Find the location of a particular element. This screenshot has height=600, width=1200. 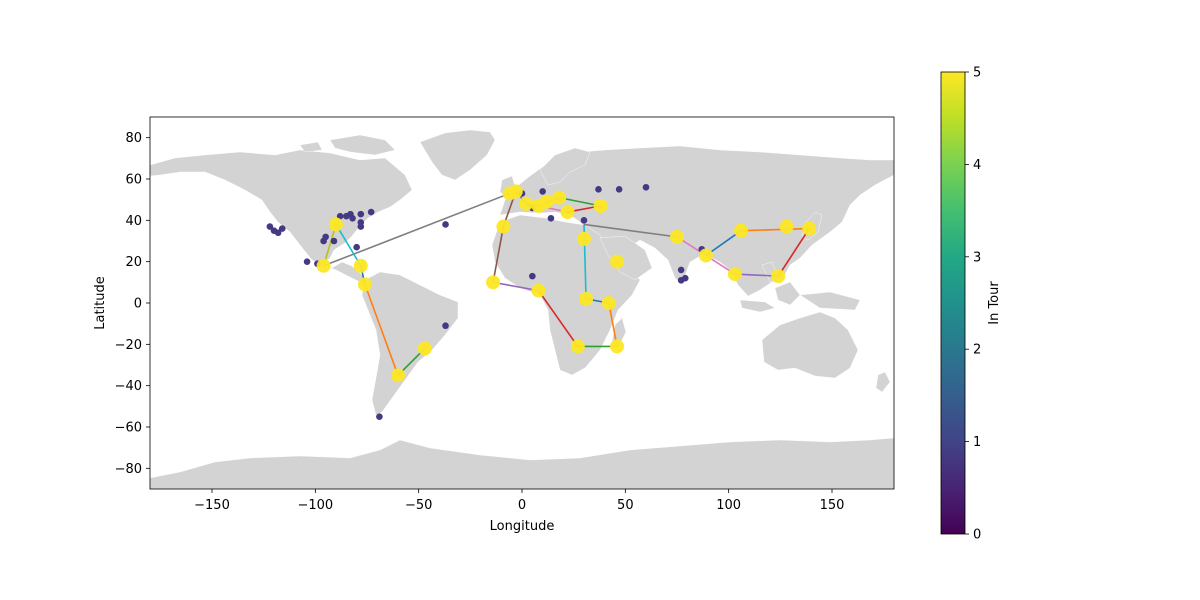

x-tick-label: −50 is located at coordinates (418, 505).